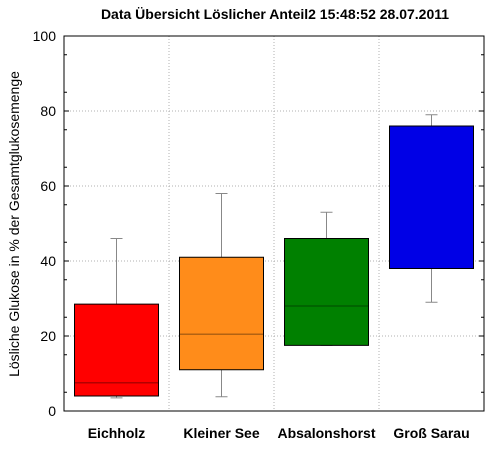 This screenshot has height=451, width=500. What do you see at coordinates (48, 336) in the screenshot?
I see `y-tick-label: 20` at bounding box center [48, 336].